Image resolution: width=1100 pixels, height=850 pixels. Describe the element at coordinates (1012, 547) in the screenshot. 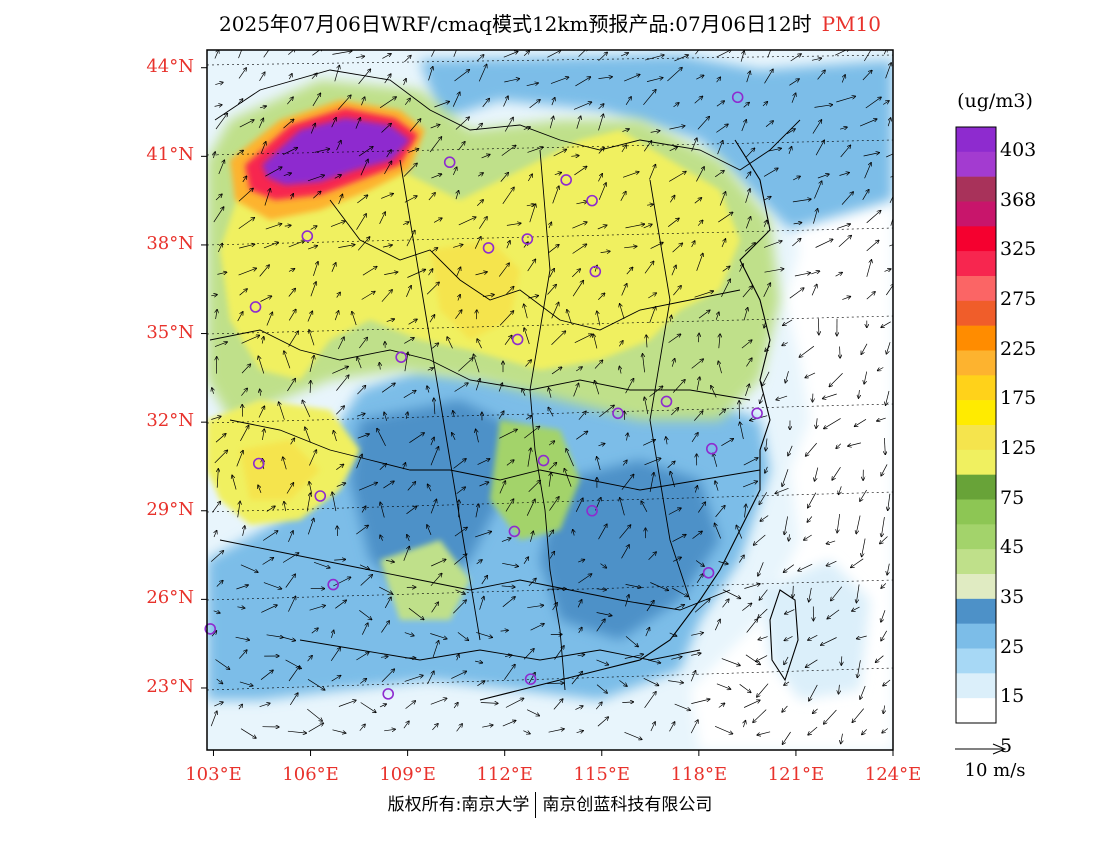

I see `legend-value-label: 45` at that location.